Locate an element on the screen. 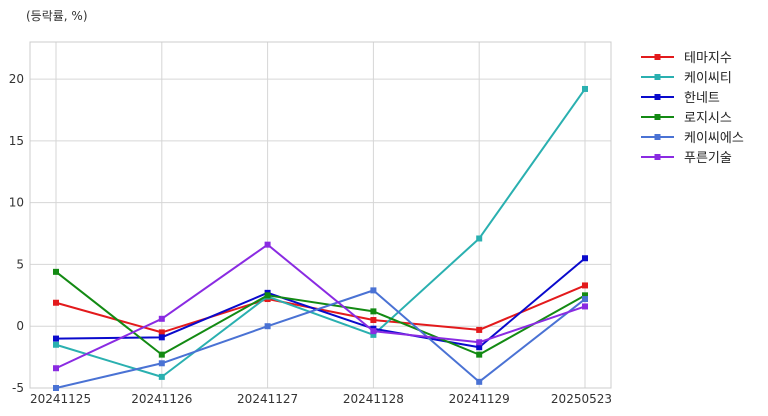  legend-item-6: 푸른기술 is located at coordinates (686, 158).